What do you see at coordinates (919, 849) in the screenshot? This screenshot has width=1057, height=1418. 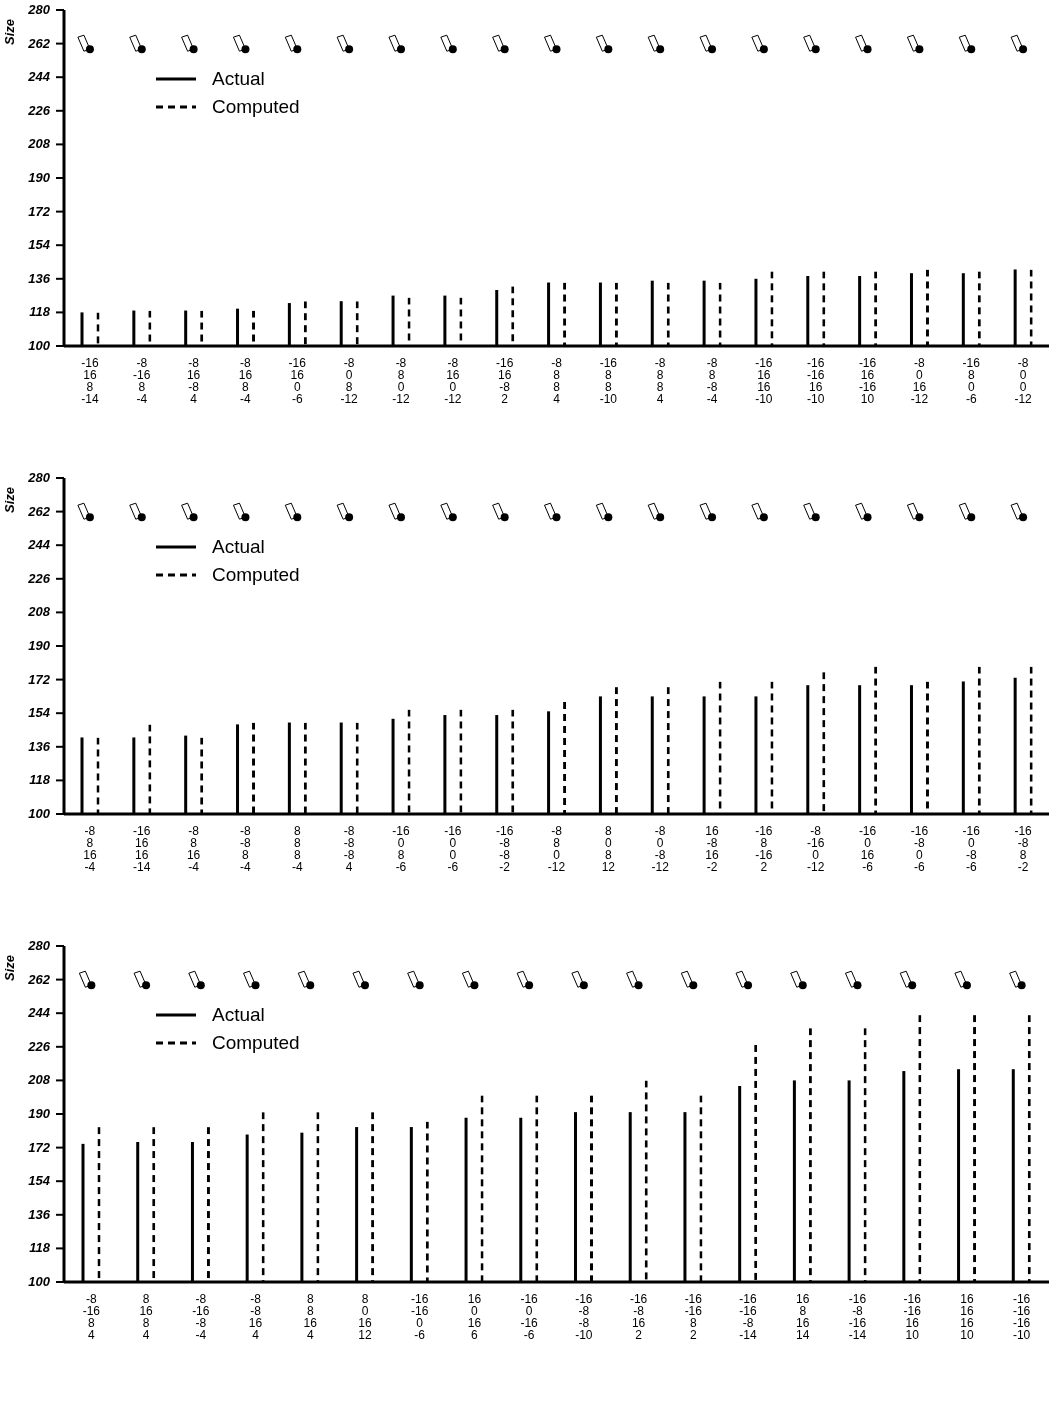 I see `x-tick-label: -16 -8 0 -6` at bounding box center [919, 849].